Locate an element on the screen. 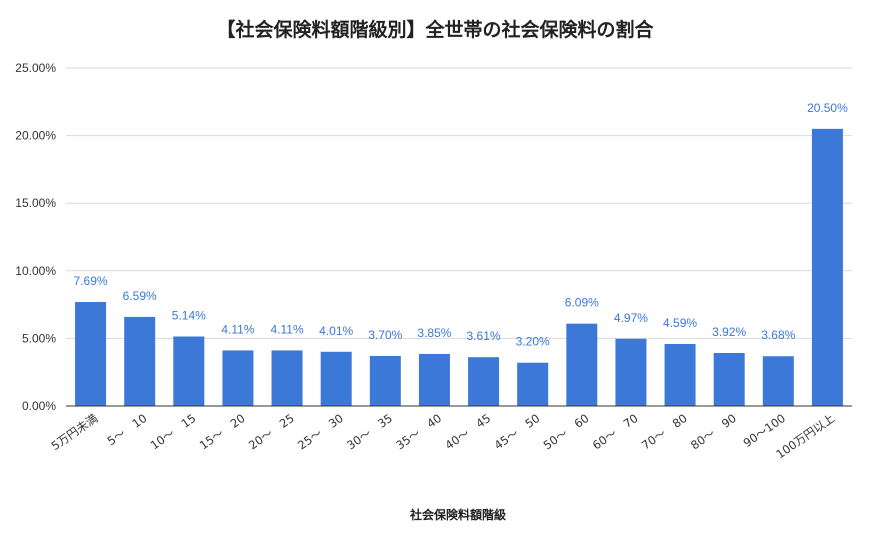  chart-title: 【社会保険料額階級別】全世帯の社会保険料の割合 is located at coordinates (435, 29).